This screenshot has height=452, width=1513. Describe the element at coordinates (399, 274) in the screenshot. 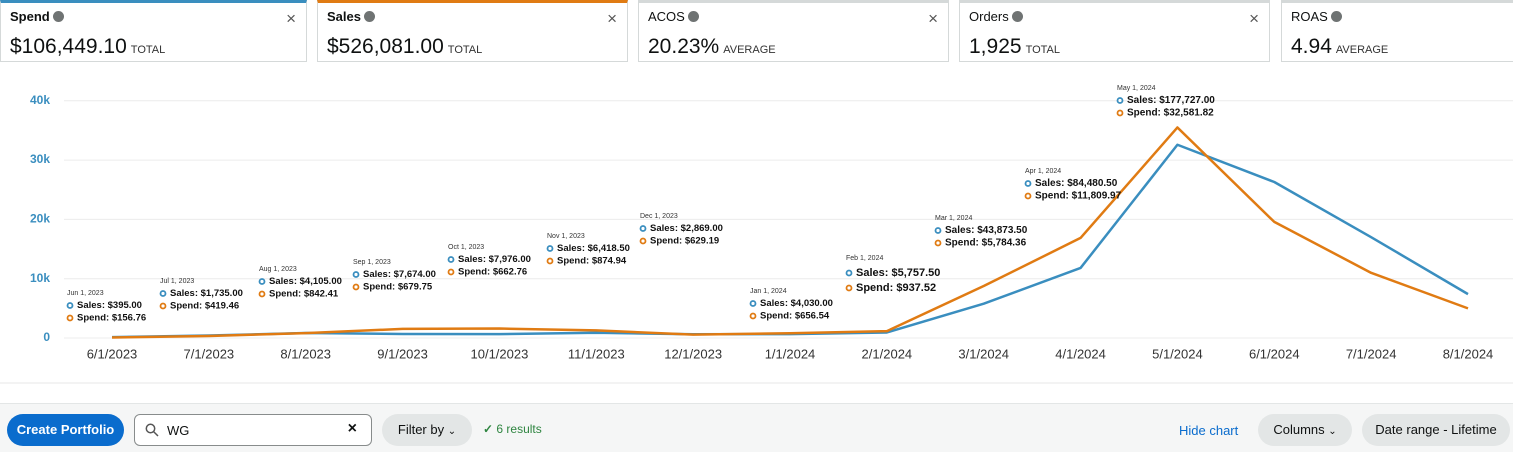

I see `tooltip-value: Sales: $7,674.00` at that location.